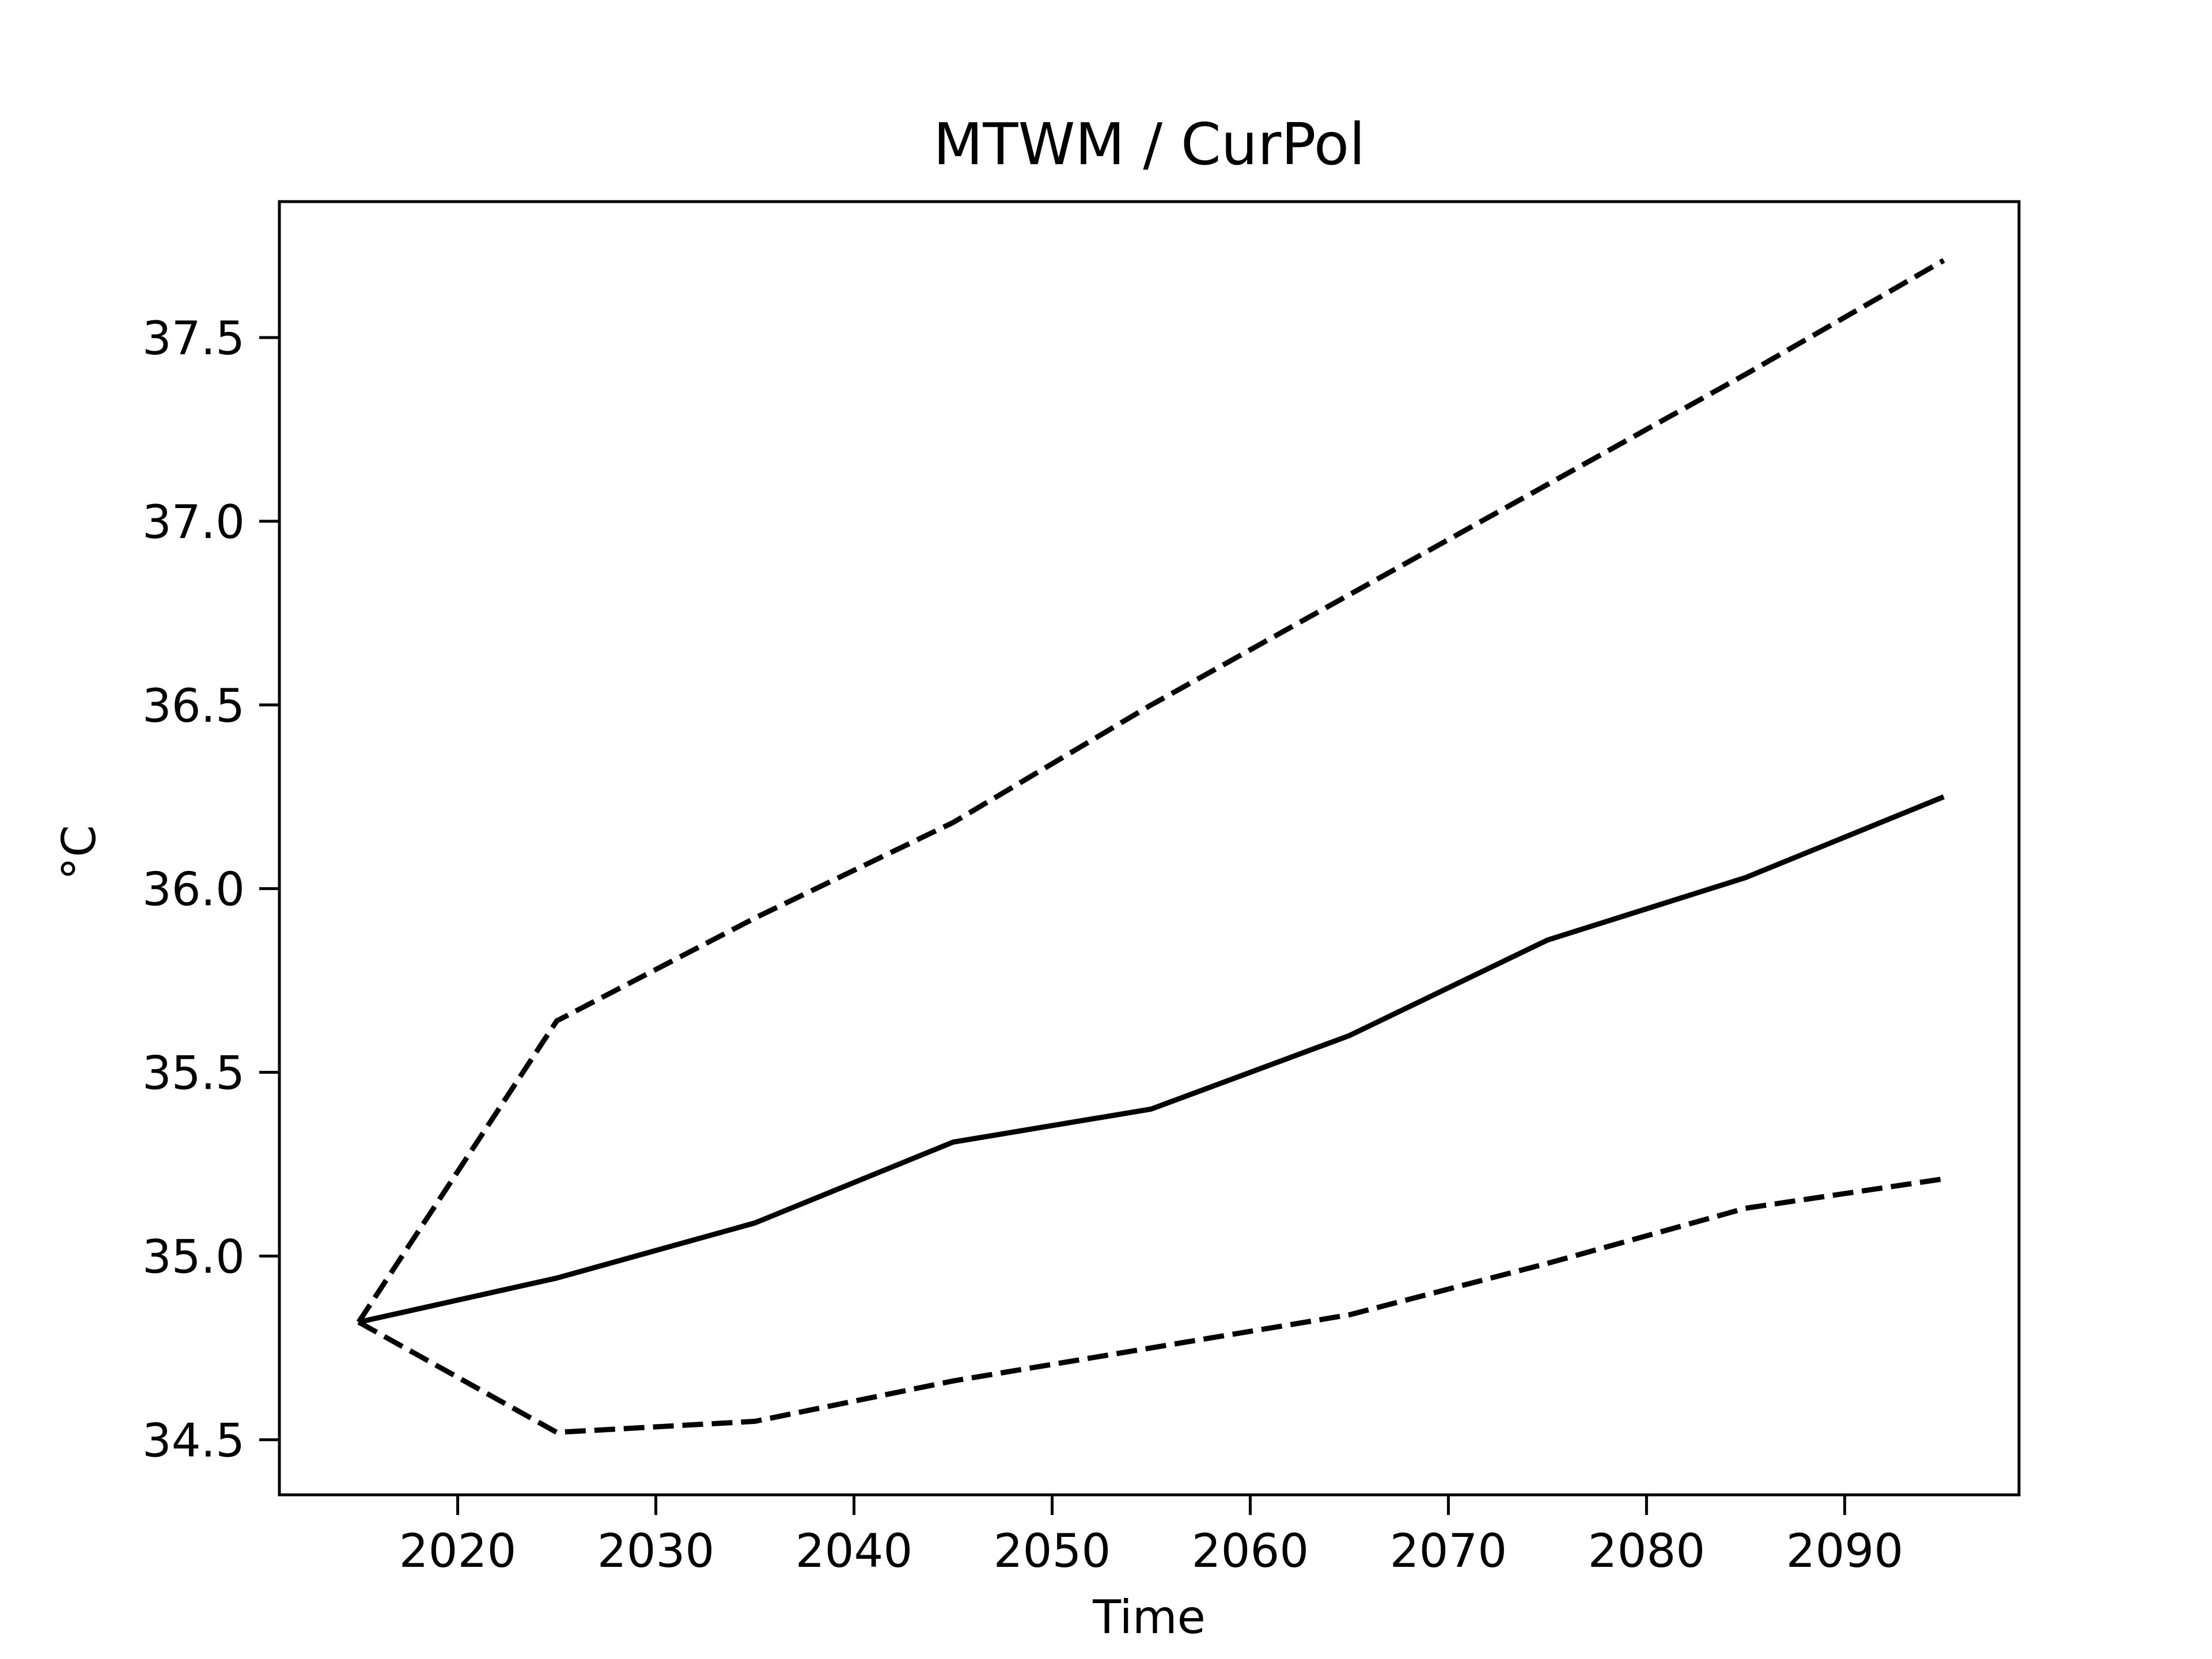 This screenshot has width=2212, height=1659. Describe the element at coordinates (854, 1551) in the screenshot. I see `x-tick-label: 2040` at that location.